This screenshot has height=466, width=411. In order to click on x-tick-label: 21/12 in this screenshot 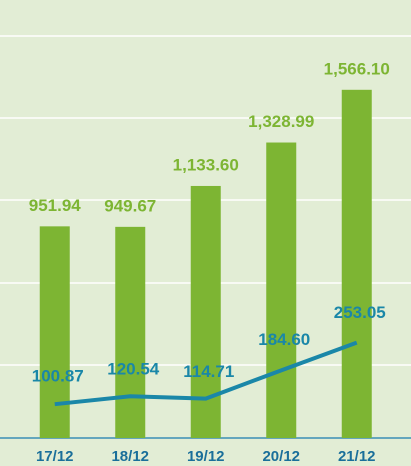, I will do `click(357, 456)`.